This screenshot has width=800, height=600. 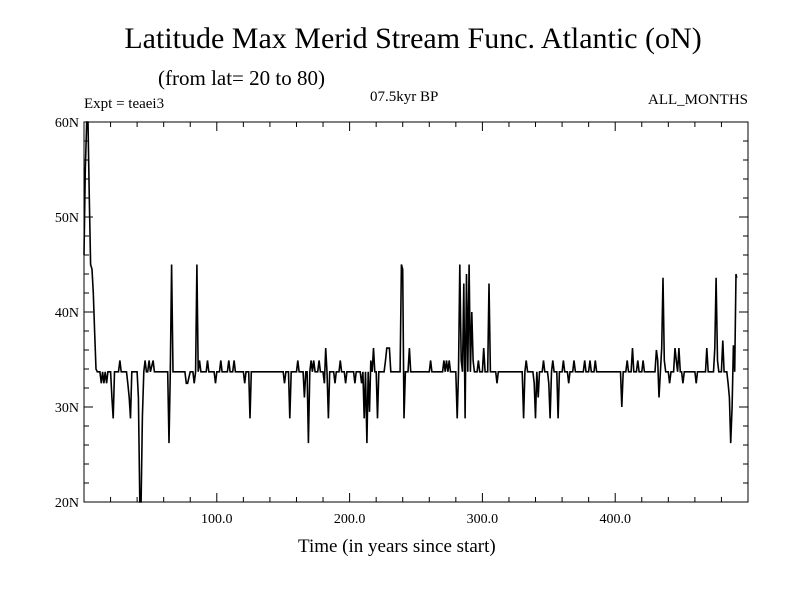 I want to click on x-tick-label: 300.0, so click(x=483, y=519).